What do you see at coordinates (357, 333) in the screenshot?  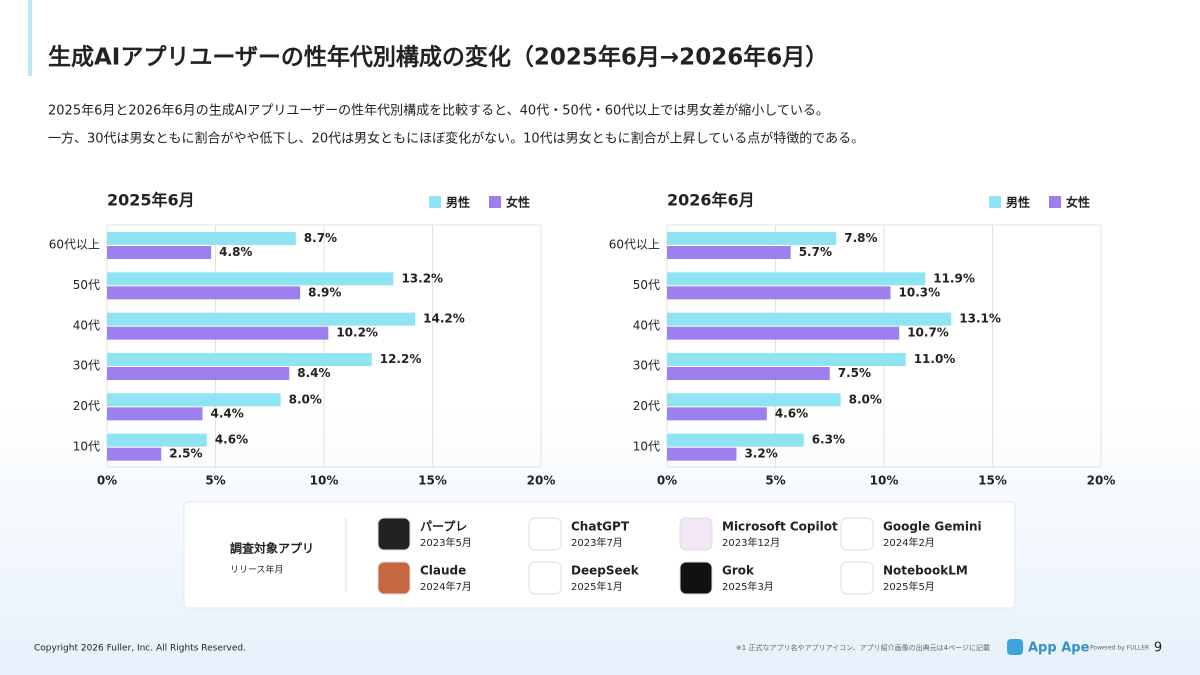 I see `value-label: 10.2%` at bounding box center [357, 333].